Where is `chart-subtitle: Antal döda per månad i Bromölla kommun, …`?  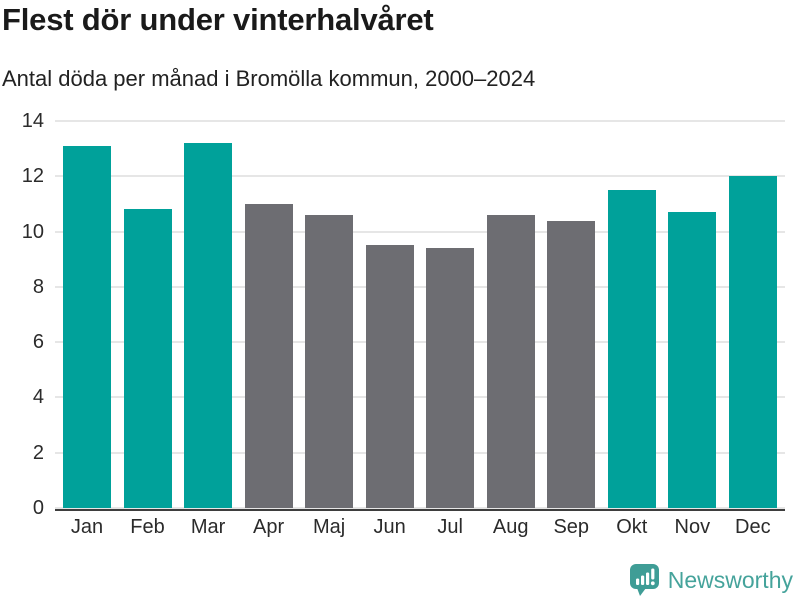
chart-subtitle: Antal döda per månad i Bromölla kommun, … is located at coordinates (269, 78).